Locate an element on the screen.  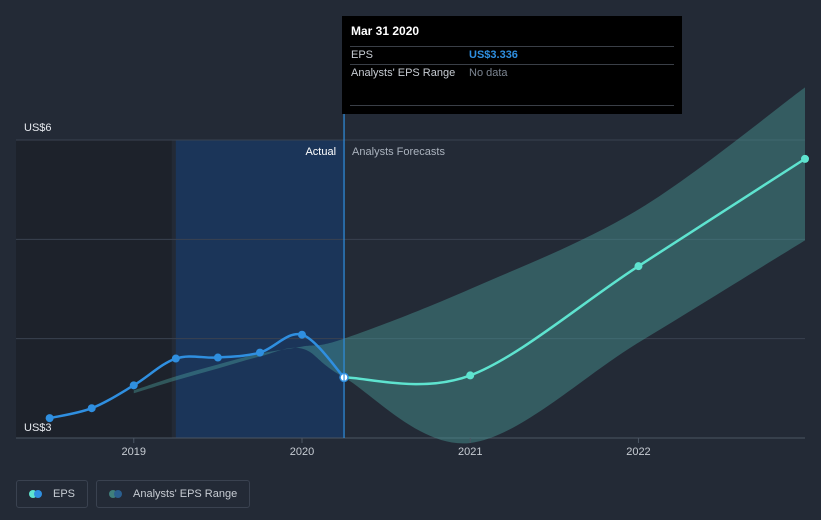
tooltip-range-value: No data is located at coordinates (488, 73).